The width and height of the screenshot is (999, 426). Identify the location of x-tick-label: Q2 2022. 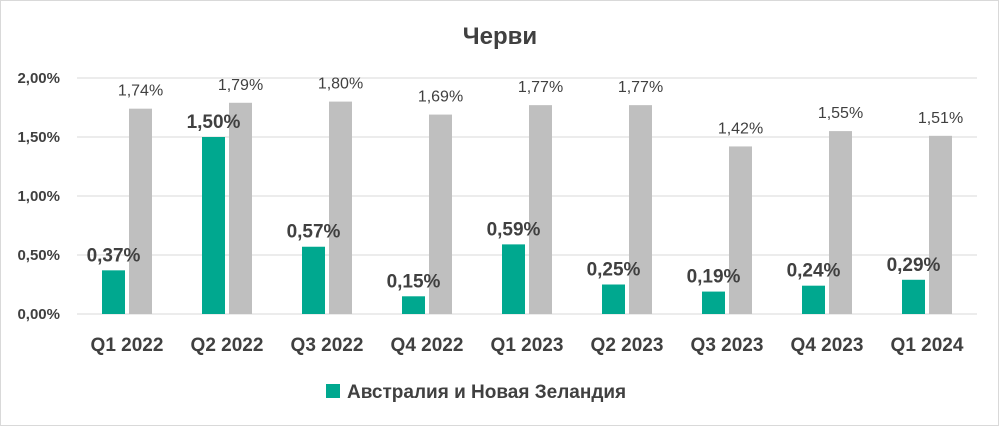
(227, 345).